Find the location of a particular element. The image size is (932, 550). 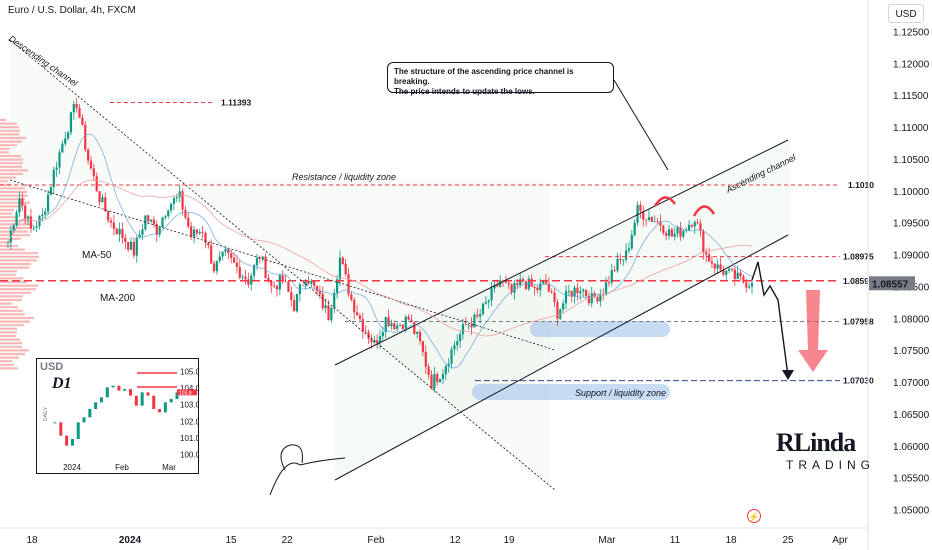

liquidity-zone-upper is located at coordinates (600, 329).